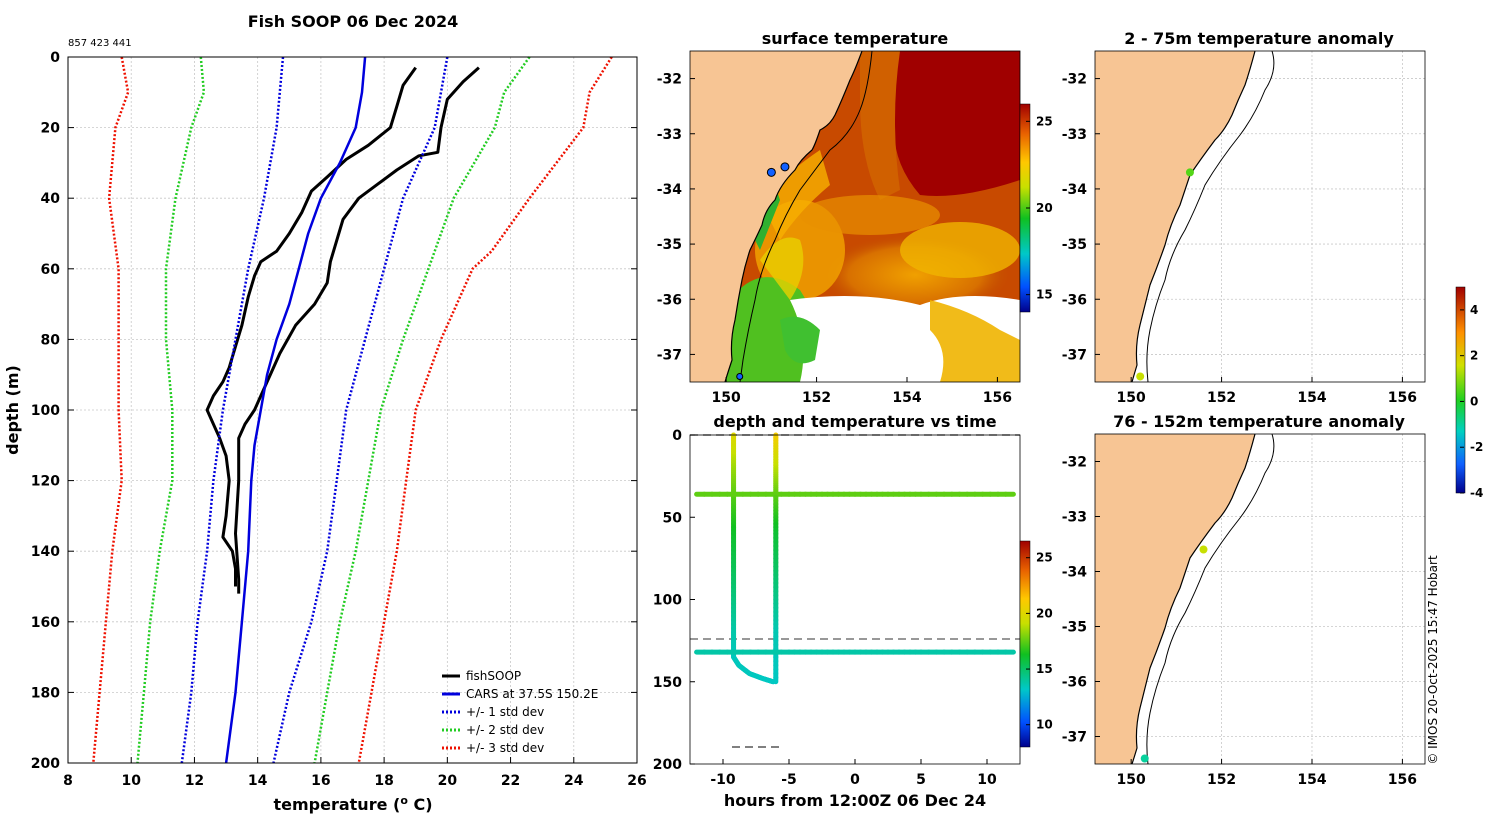 The width and height of the screenshot is (1500, 820). Describe the element at coordinates (51, 270) in the screenshot. I see `profile-tick-label-y: 60` at that location.